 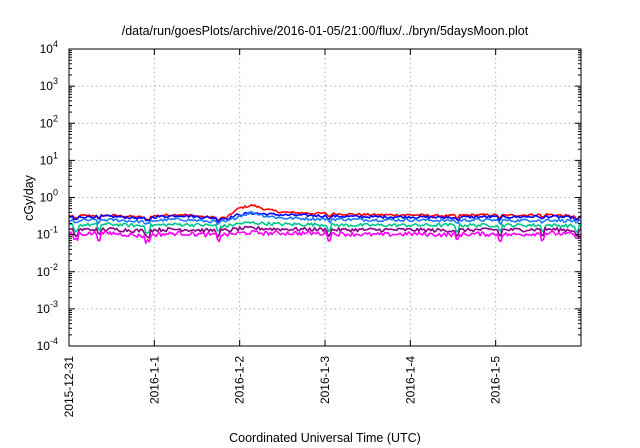 What do you see at coordinates (49, 84) in the screenshot?
I see `y-tick-label: 10³` at bounding box center [49, 84].